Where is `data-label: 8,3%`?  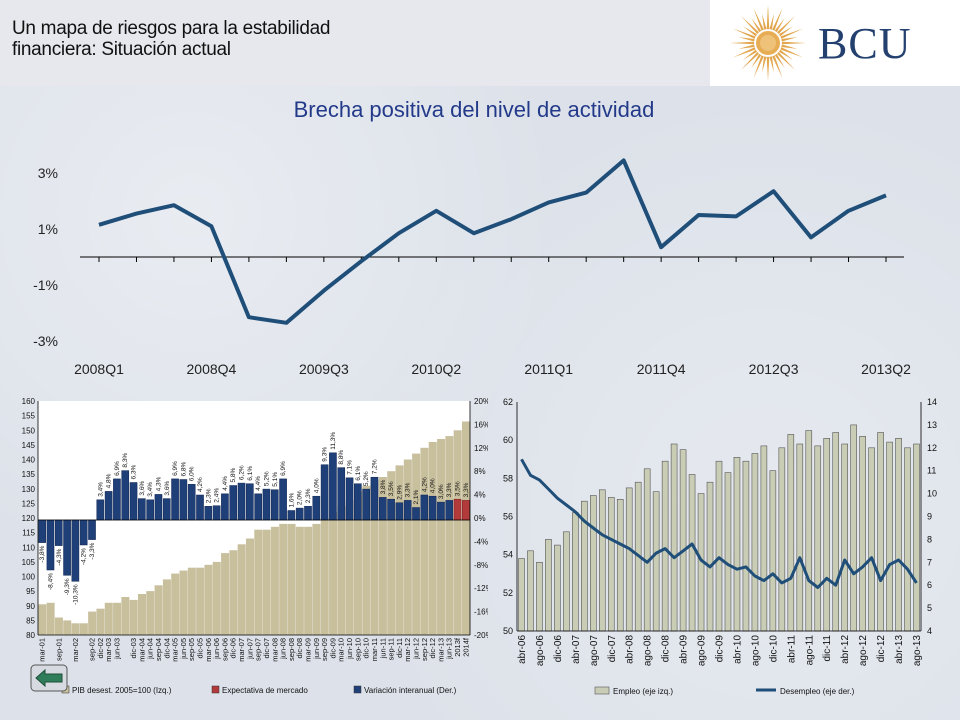
data-label: 8,3% is located at coordinates (125, 460).